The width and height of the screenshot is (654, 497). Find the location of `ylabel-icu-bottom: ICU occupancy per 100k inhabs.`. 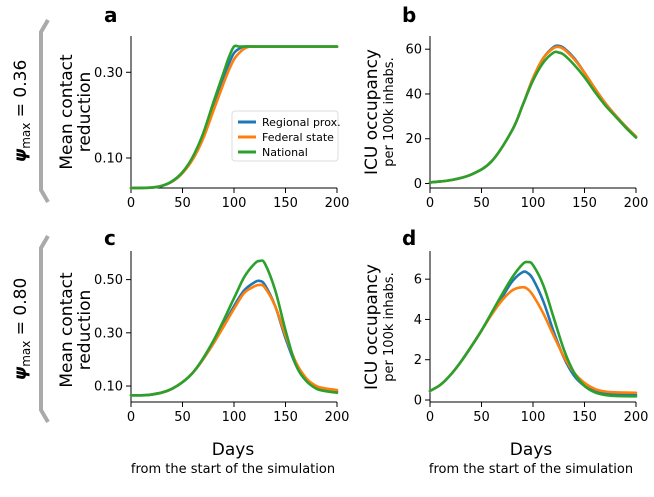

ylabel-icu-bottom: ICU occupancy per 100k inhabs. is located at coordinates (379, 327).